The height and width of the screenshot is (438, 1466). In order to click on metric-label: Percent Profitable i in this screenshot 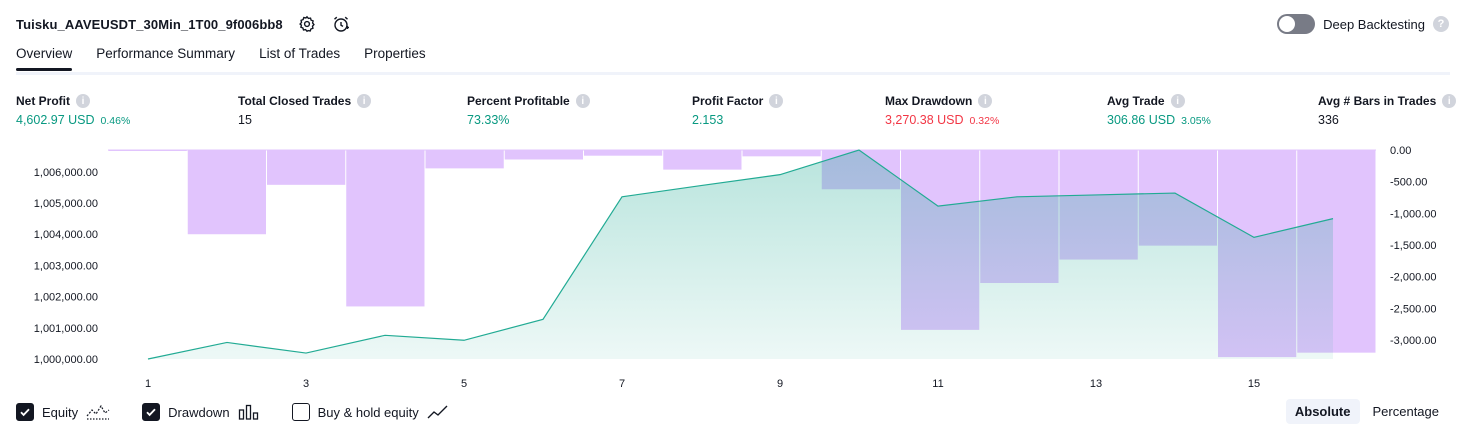, I will do `click(528, 101)`.